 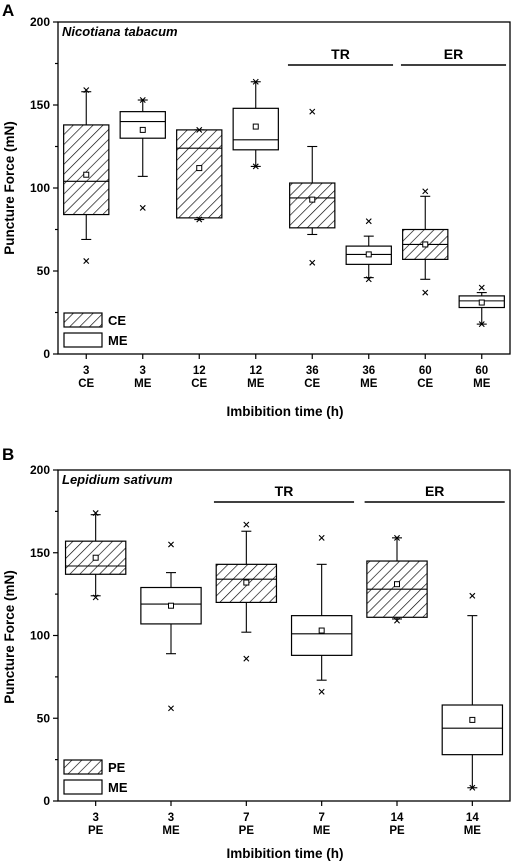 I want to click on legend-swatch-me-a, so click(x=83, y=340).